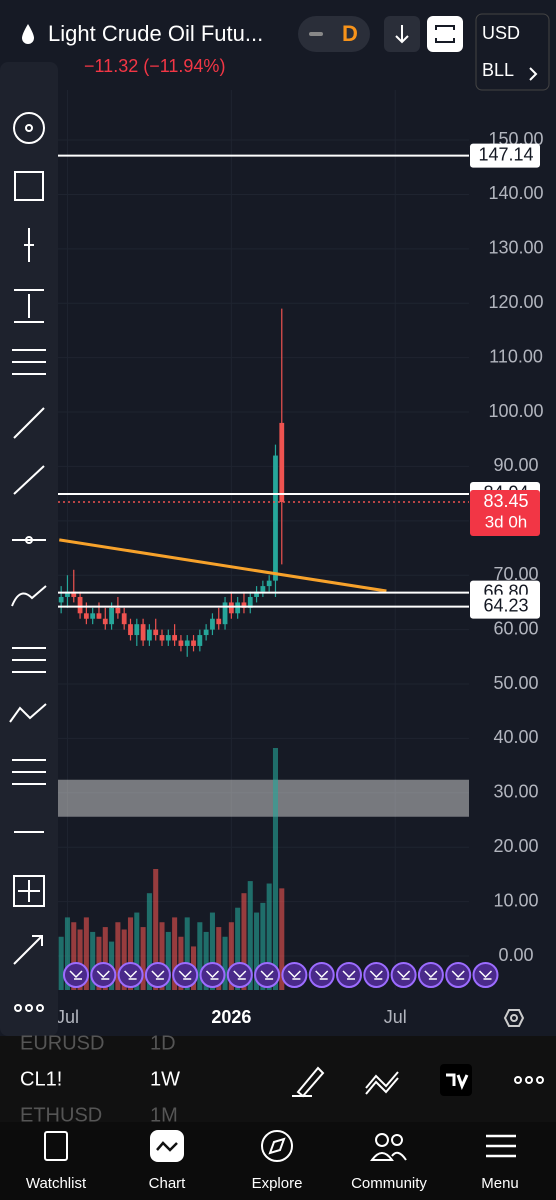 This screenshot has width=556, height=1200. I want to click on y-tick-label: 70.00, so click(515, 574).